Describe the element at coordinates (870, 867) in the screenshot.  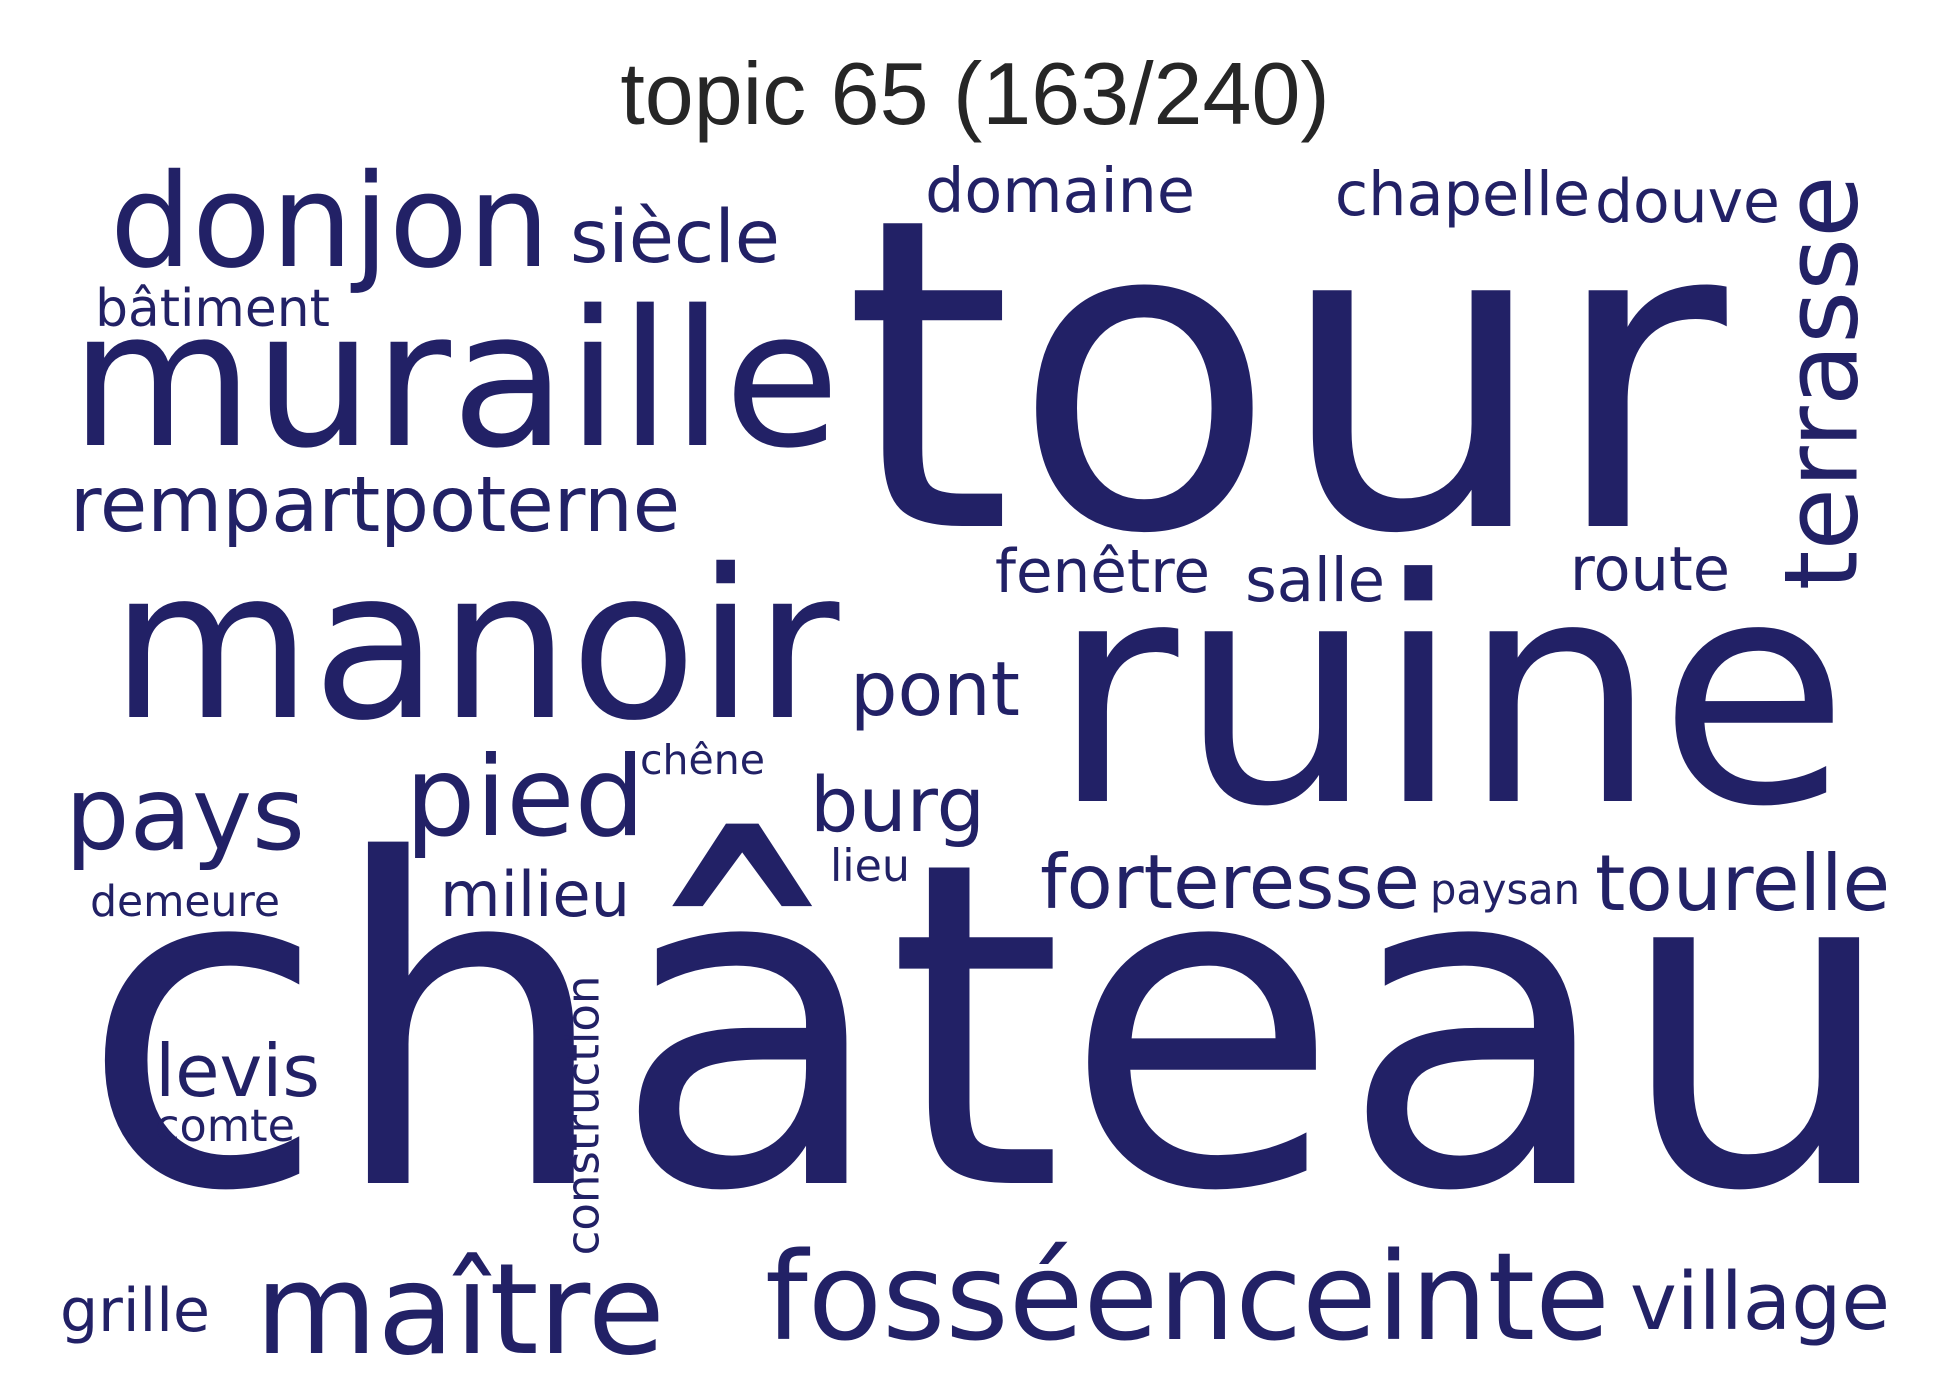
I see `word-lieu: lieu` at that location.